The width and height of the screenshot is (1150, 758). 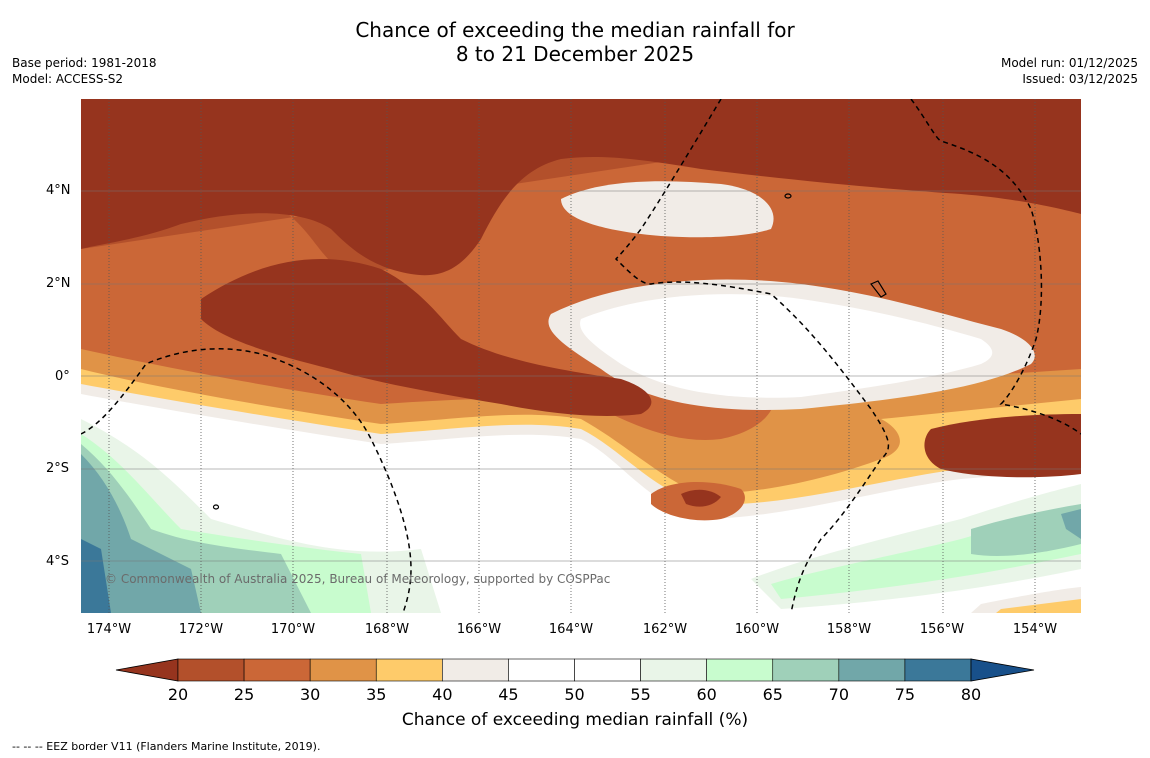 I want to click on lon-label: 158°W, so click(x=849, y=629).